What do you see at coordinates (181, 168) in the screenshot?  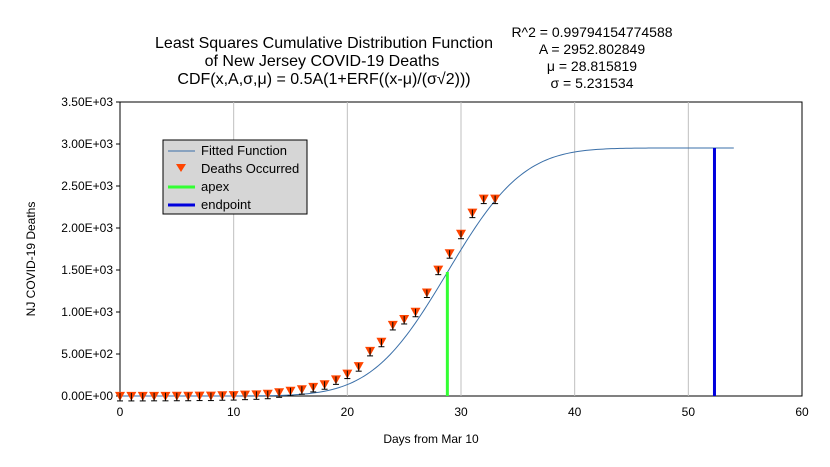 I see `legend-observed-swatch` at bounding box center [181, 168].